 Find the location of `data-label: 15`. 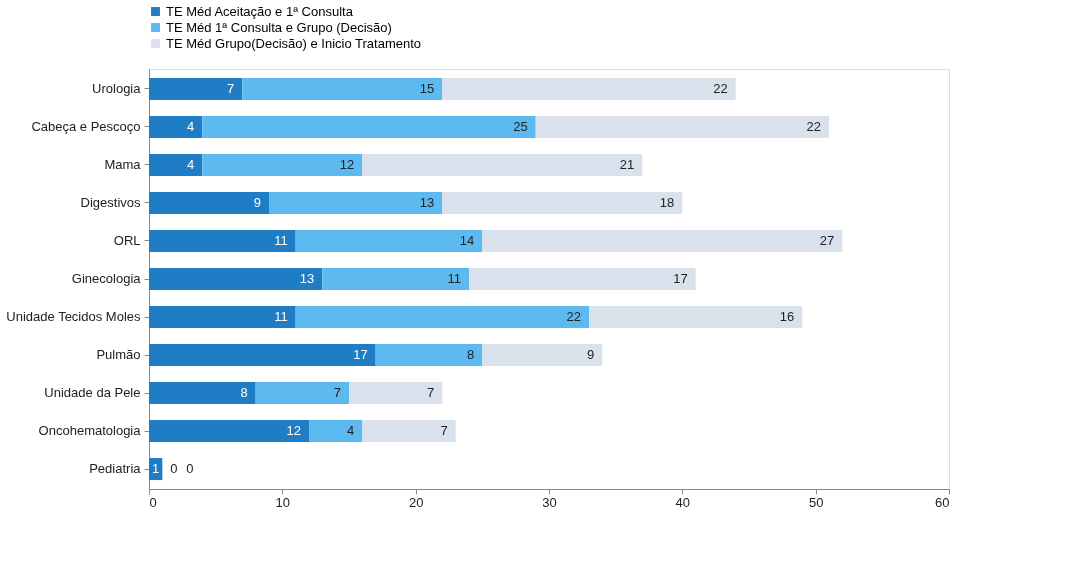

data-label: 15 is located at coordinates (427, 88).